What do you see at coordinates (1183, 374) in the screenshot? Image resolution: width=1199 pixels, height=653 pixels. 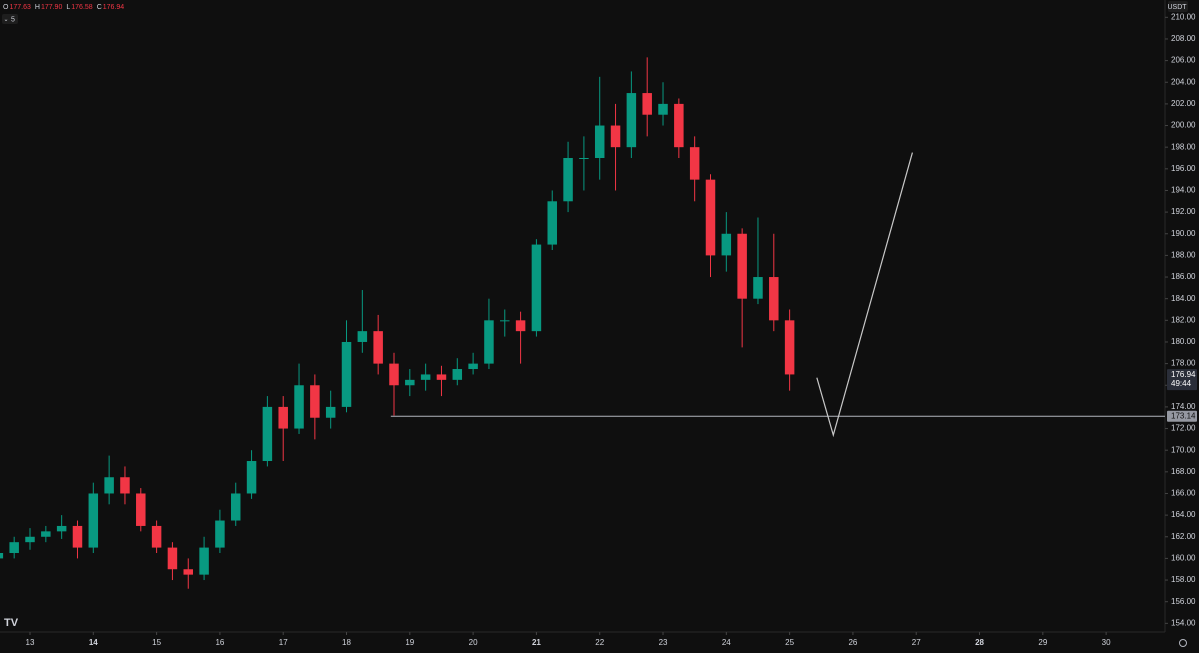 I see `current-price-label: 176.94` at bounding box center [1183, 374].